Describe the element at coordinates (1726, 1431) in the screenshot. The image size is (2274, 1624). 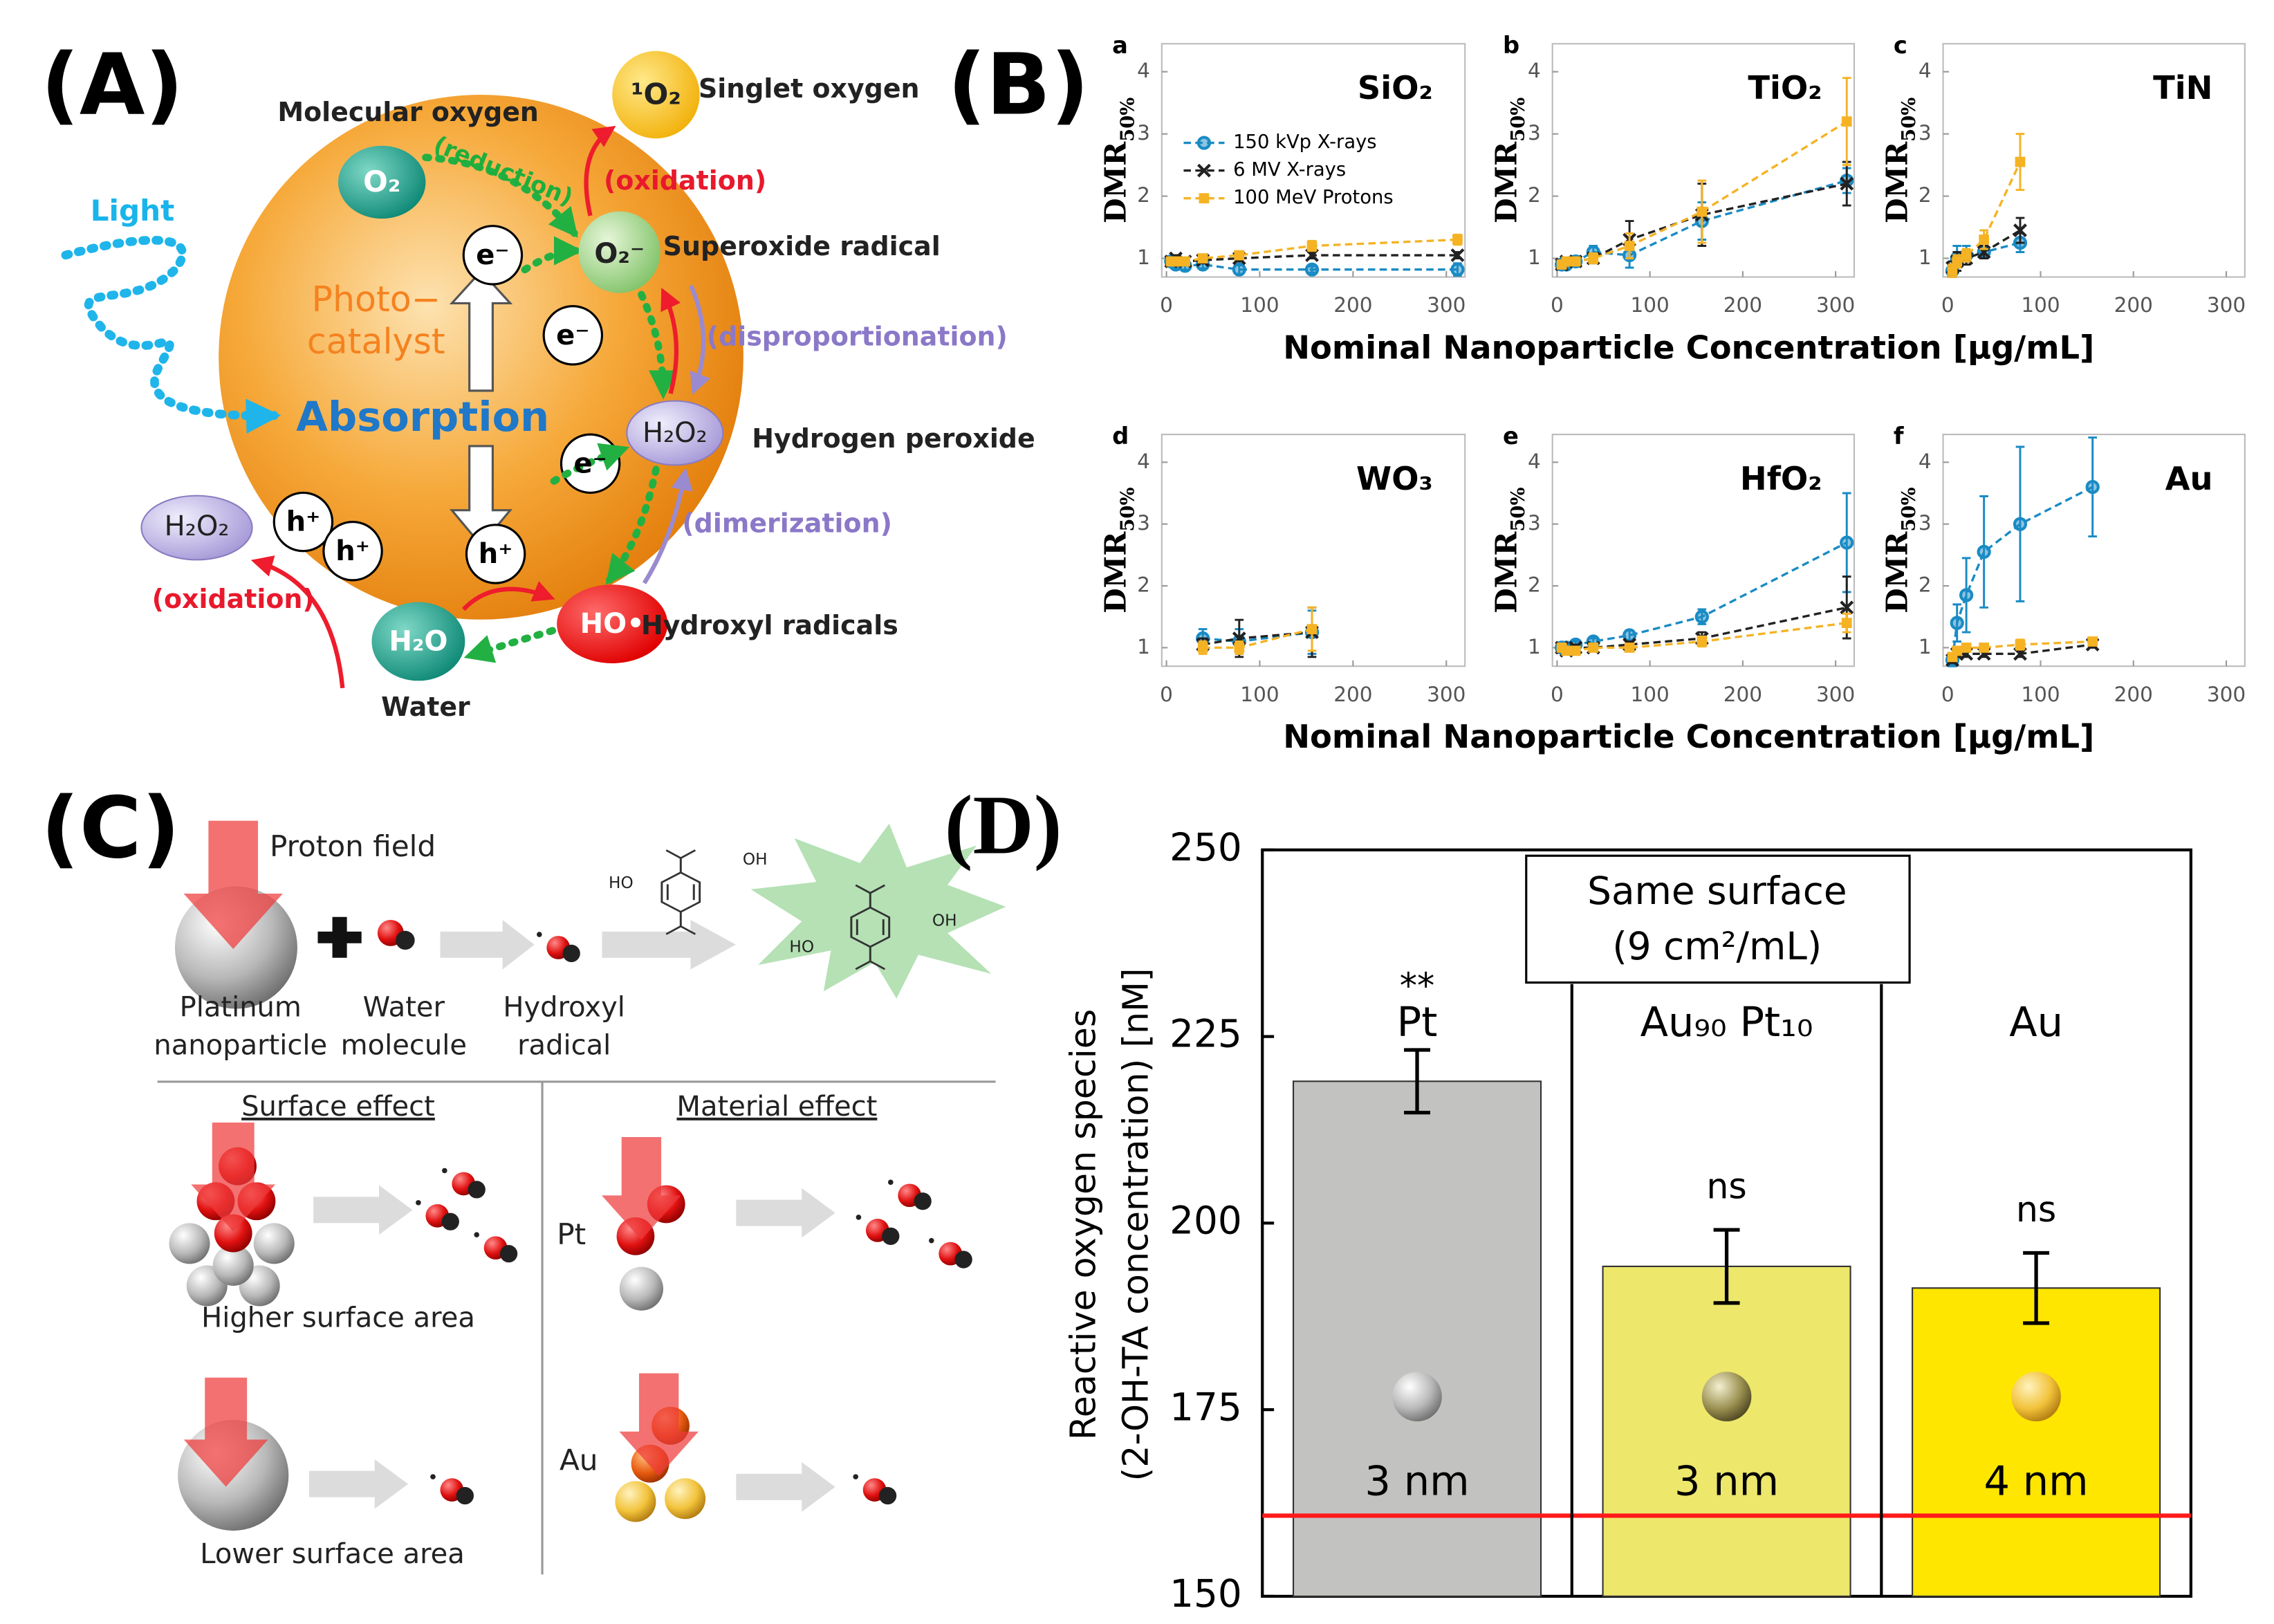
I see `bar` at that location.